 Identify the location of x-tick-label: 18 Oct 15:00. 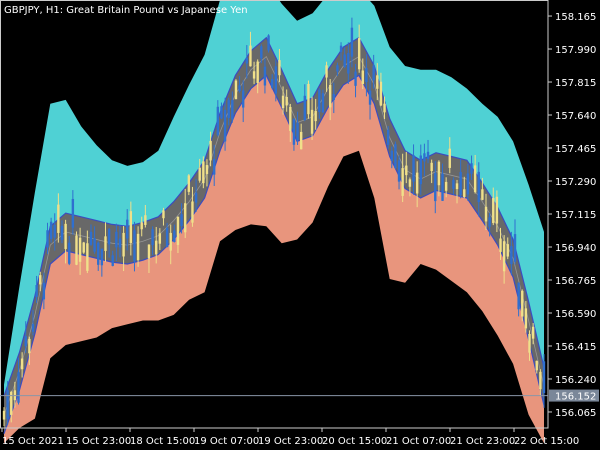
(162, 441).